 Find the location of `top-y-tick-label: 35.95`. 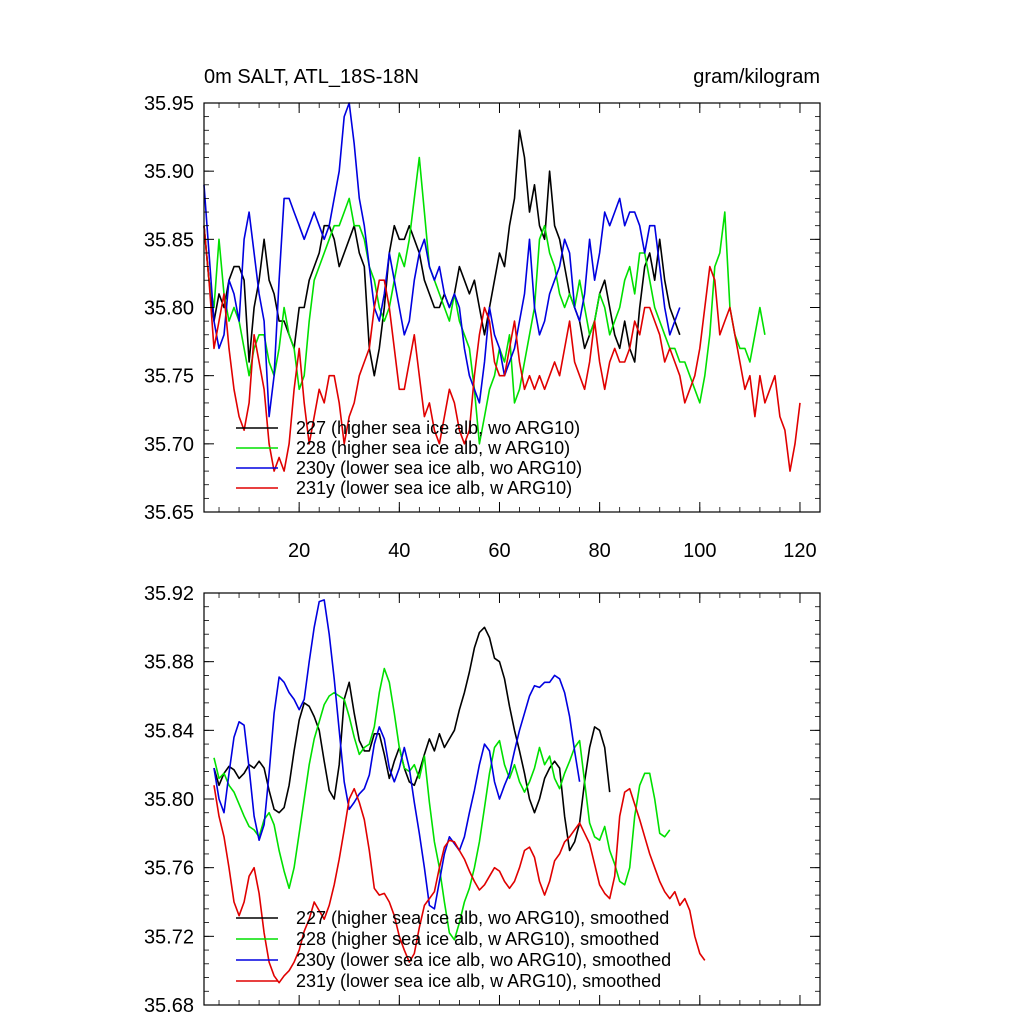

top-y-tick-label: 35.95 is located at coordinates (169, 104).